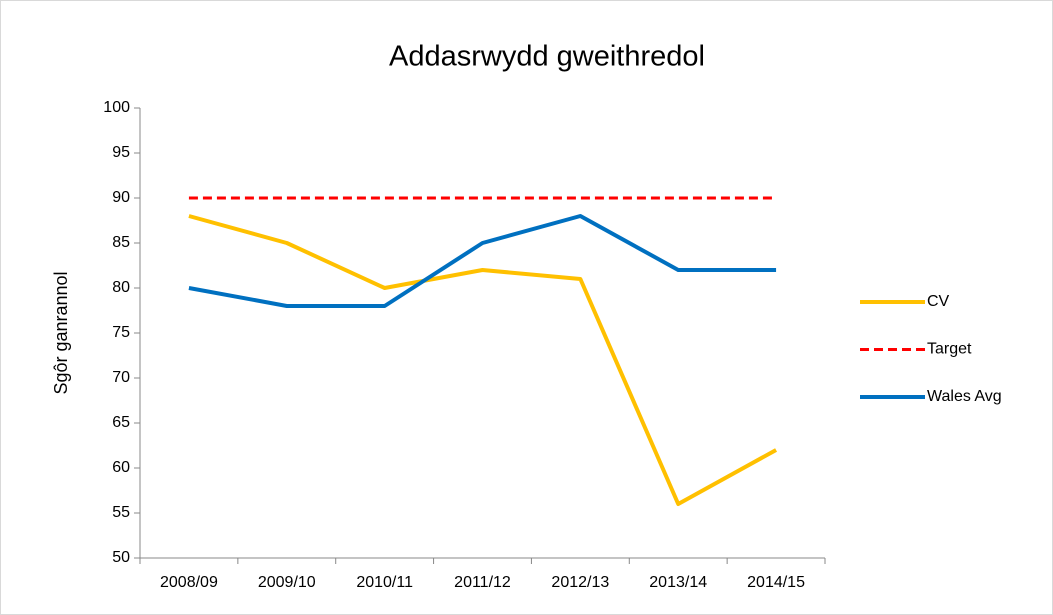 The image size is (1053, 615). Describe the element at coordinates (949, 349) in the screenshot. I see `legend-label: Target` at that location.